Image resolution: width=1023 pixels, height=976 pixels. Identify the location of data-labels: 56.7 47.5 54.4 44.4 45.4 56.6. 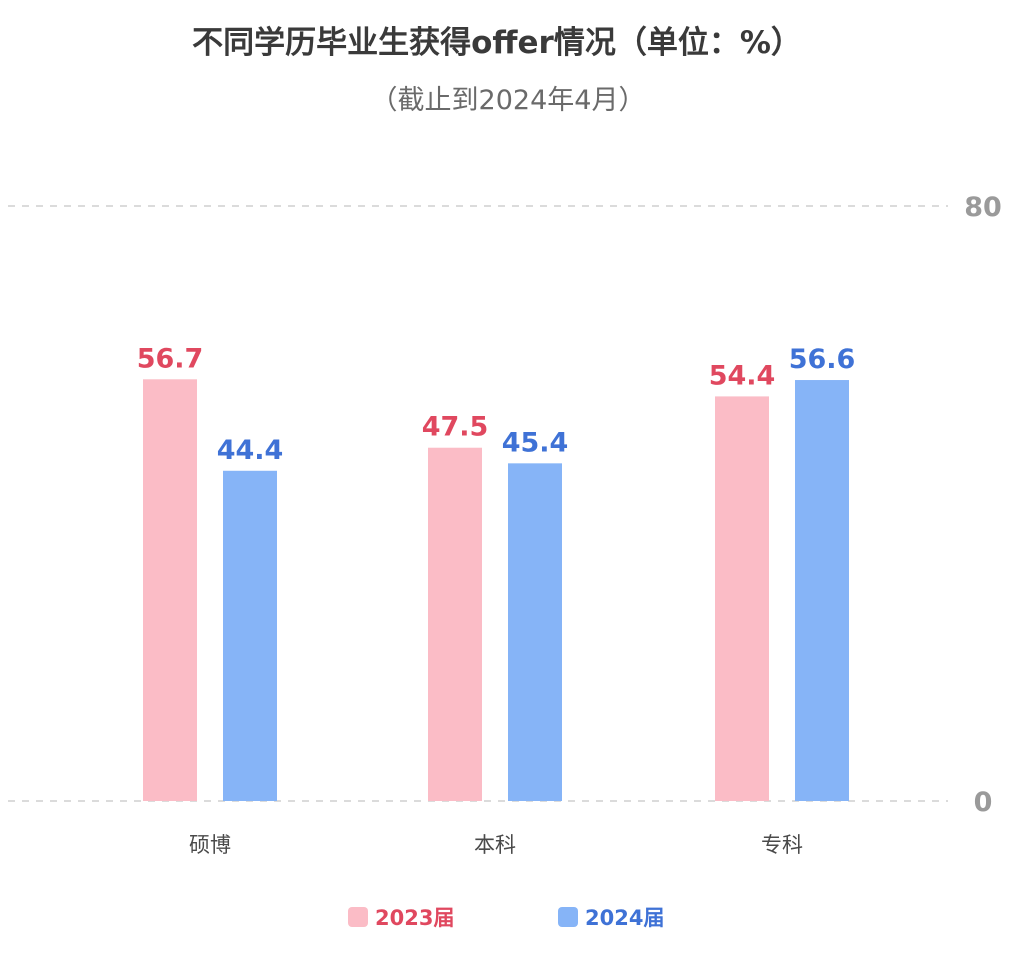
(496, 404).